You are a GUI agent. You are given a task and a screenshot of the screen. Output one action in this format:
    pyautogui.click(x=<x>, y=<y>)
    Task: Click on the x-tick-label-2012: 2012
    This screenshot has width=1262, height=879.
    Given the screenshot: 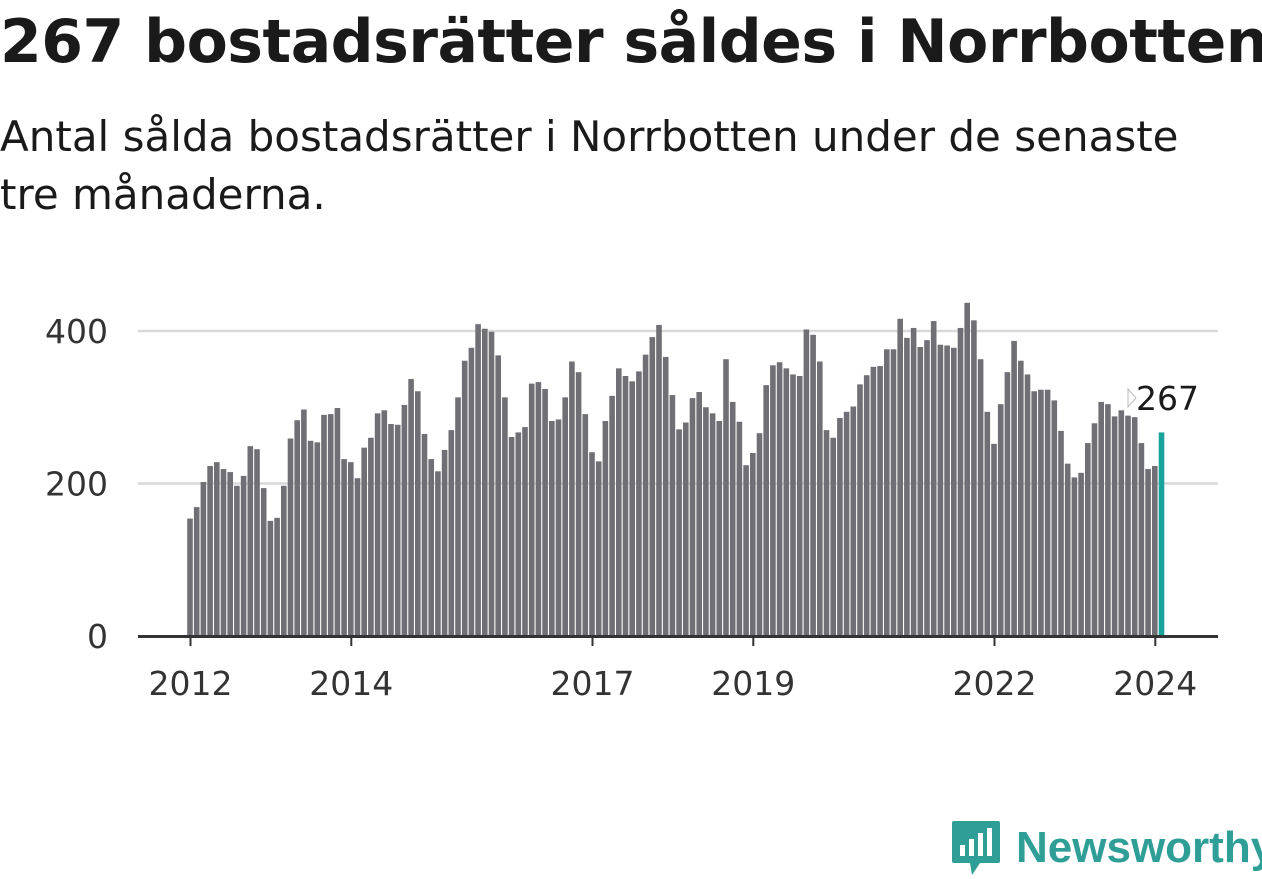 What is the action you would take?
    pyautogui.click(x=191, y=683)
    